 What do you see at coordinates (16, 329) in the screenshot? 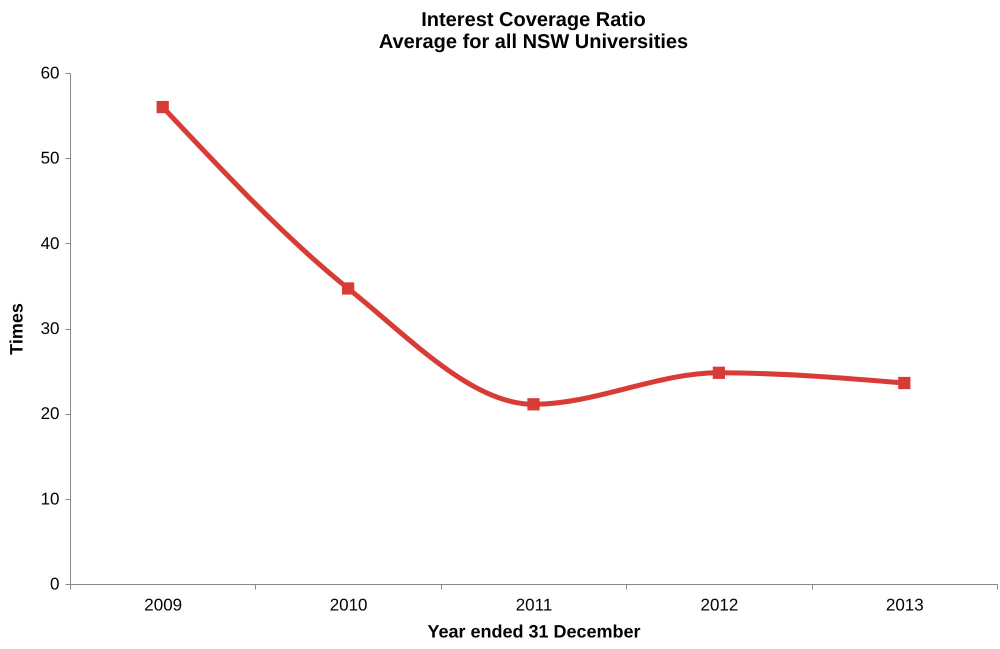
I see `y-axis-title: Times` at bounding box center [16, 329].